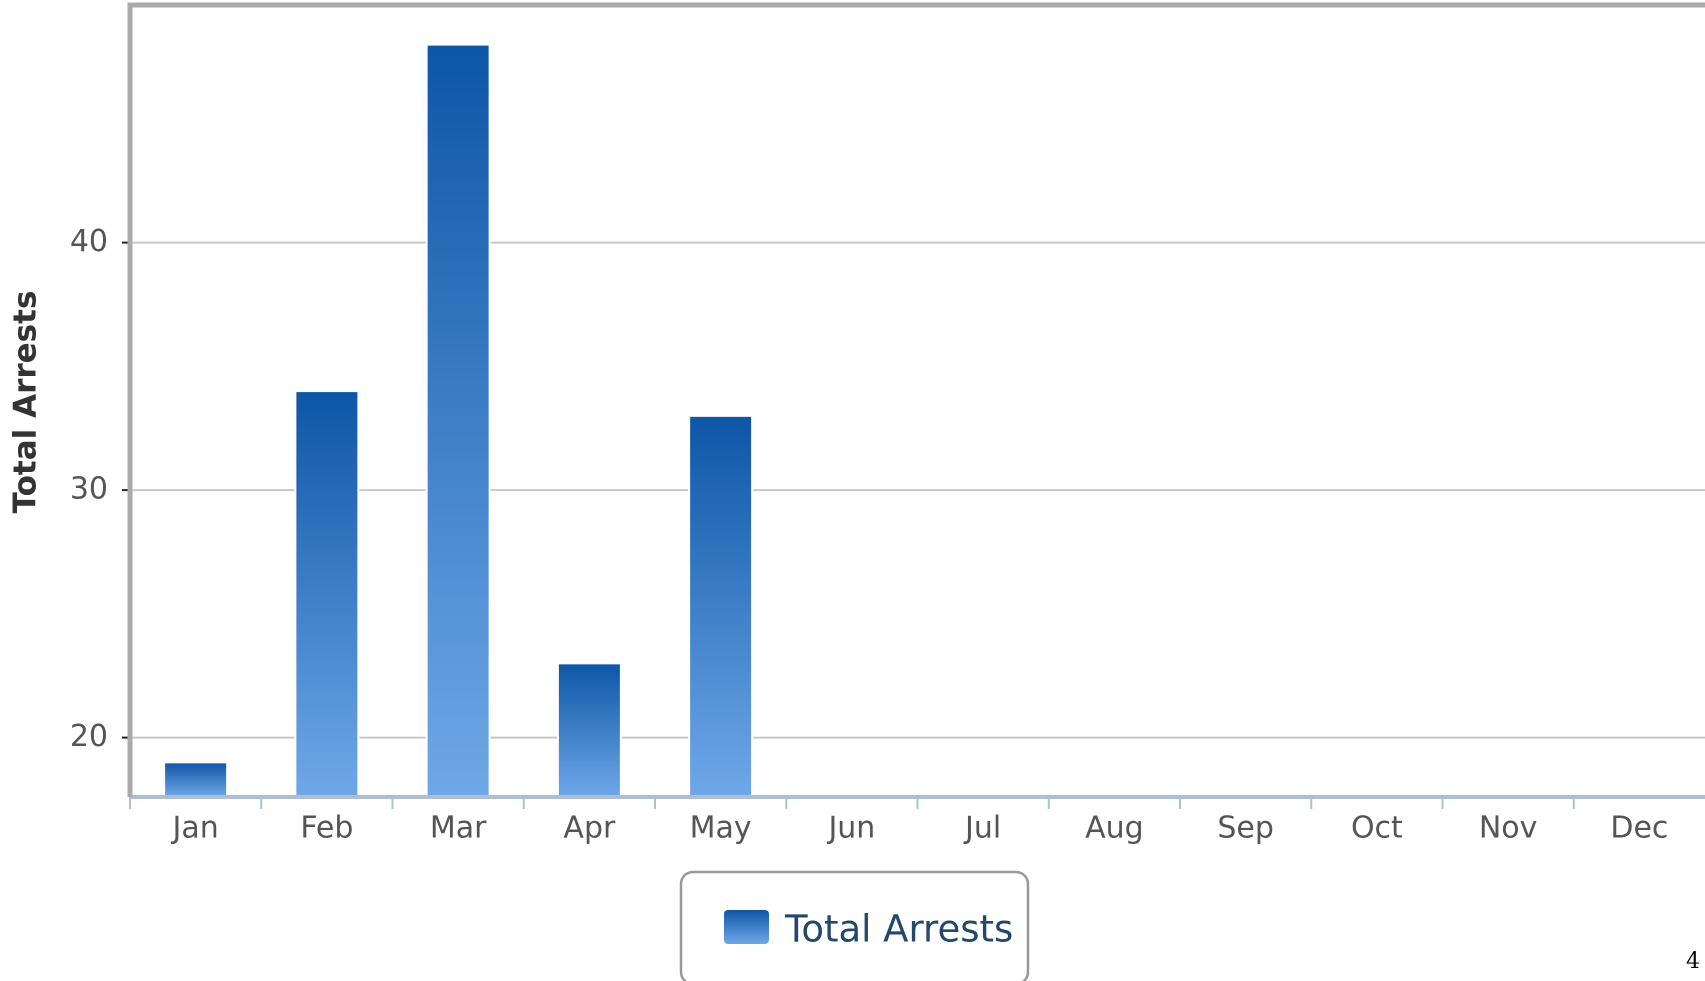 This screenshot has width=1705, height=981. I want to click on legend-label: Total Arrests, so click(898, 929).